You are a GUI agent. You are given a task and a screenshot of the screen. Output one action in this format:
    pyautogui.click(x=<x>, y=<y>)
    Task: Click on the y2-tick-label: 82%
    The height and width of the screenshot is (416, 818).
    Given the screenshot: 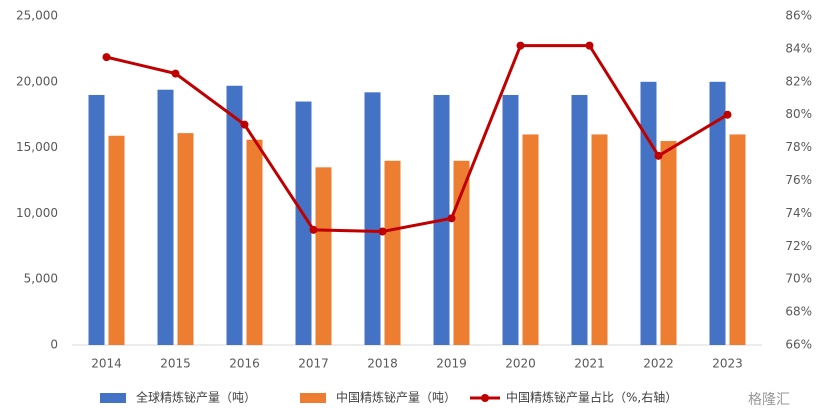 What is the action you would take?
    pyautogui.click(x=798, y=81)
    